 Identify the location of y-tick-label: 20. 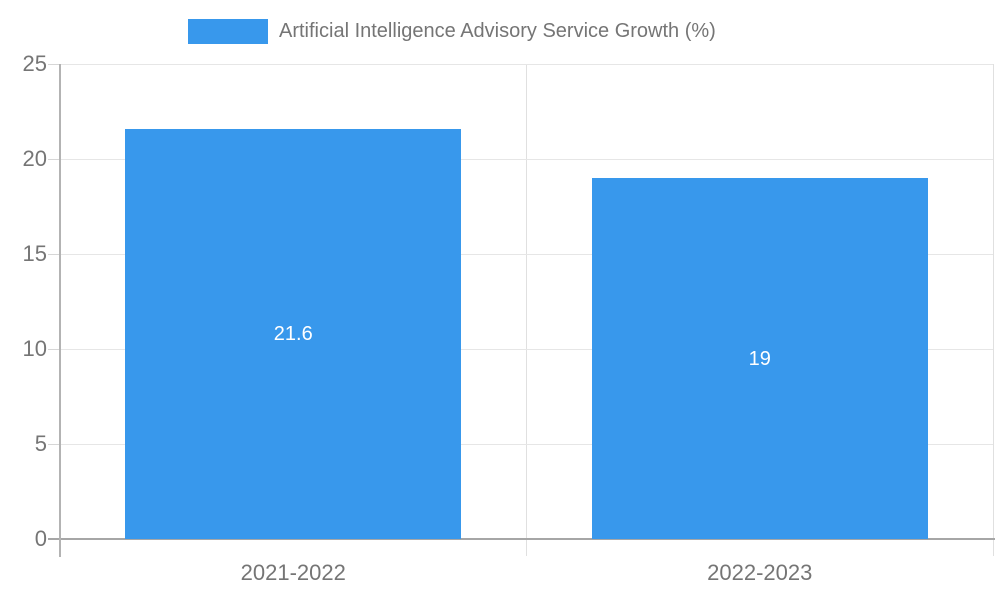
(34, 158).